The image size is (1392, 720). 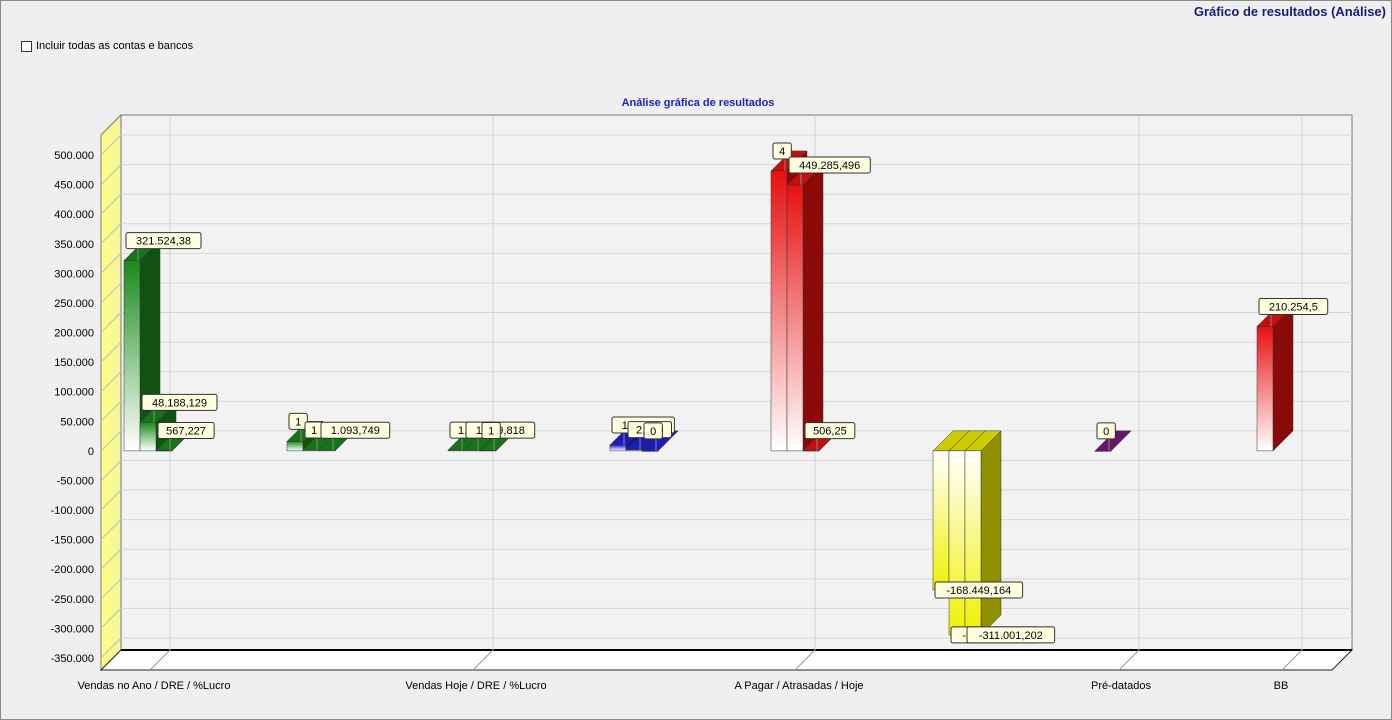 What do you see at coordinates (782, 152) in the screenshot?
I see `data-label: 4` at bounding box center [782, 152].